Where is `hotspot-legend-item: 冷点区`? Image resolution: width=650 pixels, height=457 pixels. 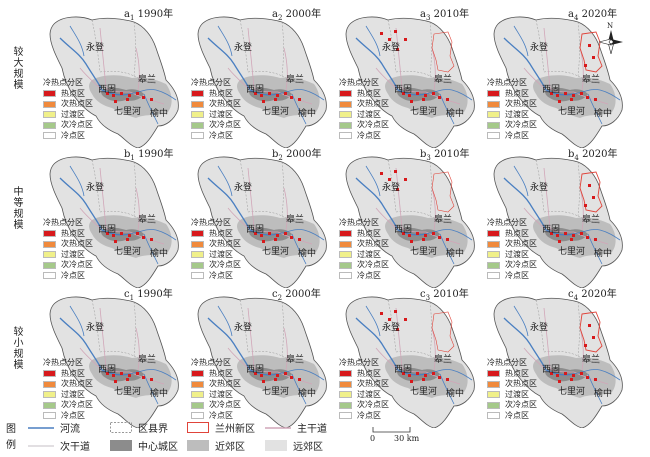
hotspot-legend-item: 冷点区 is located at coordinates (68, 416).